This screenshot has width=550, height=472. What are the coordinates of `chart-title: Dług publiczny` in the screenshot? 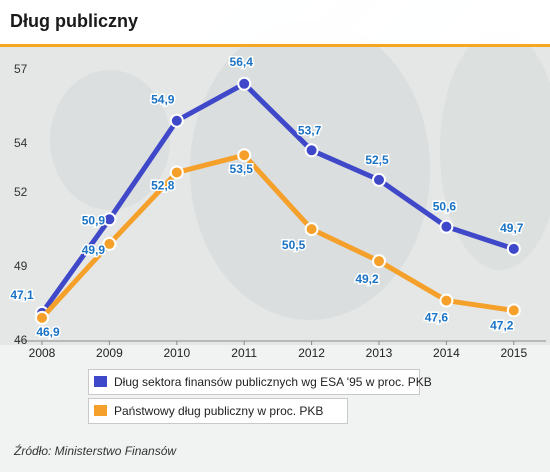 It's located at (74, 21).